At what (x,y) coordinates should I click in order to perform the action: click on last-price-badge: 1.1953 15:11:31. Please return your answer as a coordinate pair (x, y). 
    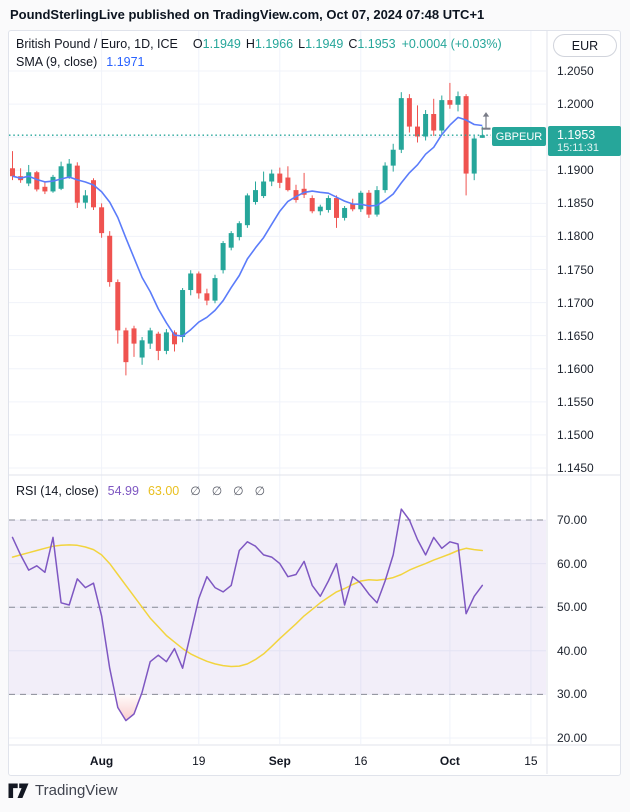
    Looking at the image, I should click on (584, 141).